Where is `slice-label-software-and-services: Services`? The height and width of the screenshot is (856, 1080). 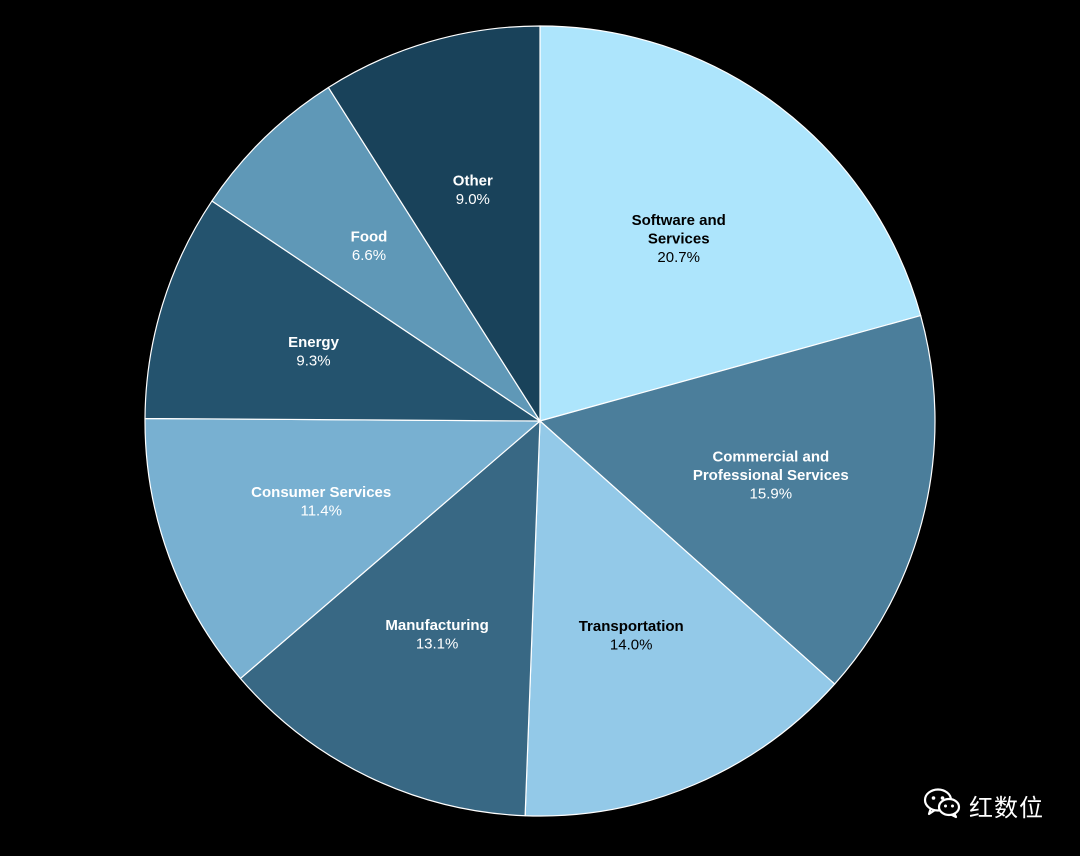
slice-label-software-and-services: Services is located at coordinates (679, 239).